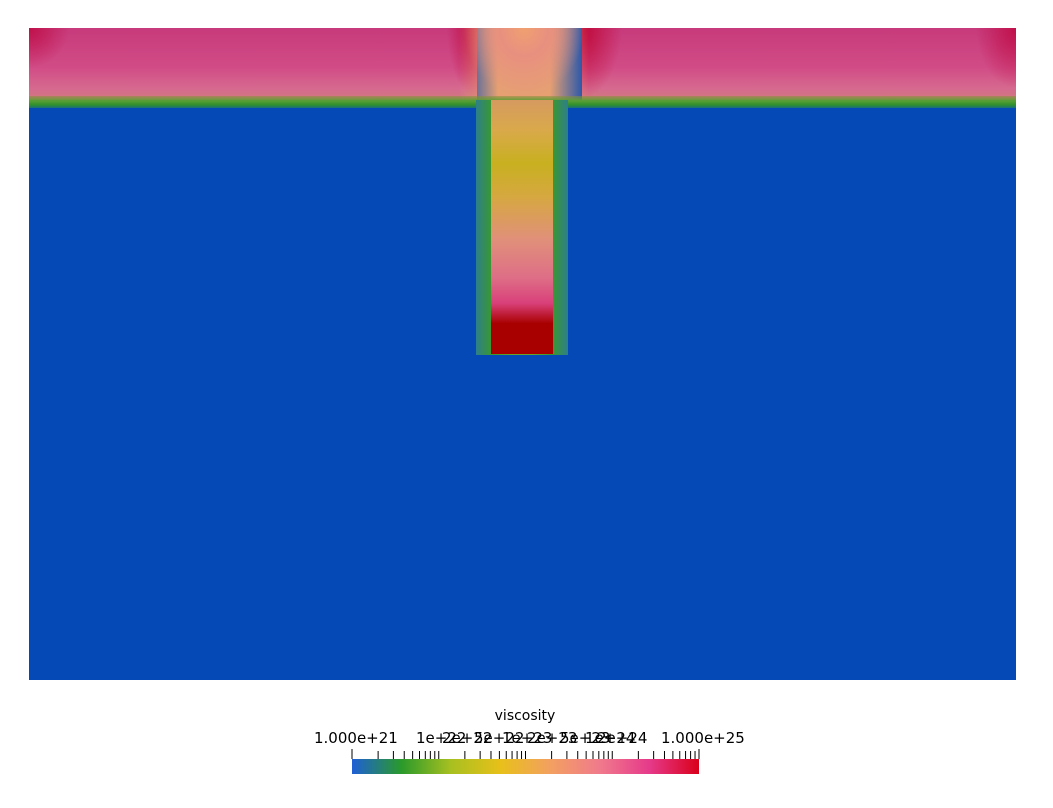 The width and height of the screenshot is (1053, 808). What do you see at coordinates (253, 64) in the screenshot?
I see `left-plate-region` at bounding box center [253, 64].